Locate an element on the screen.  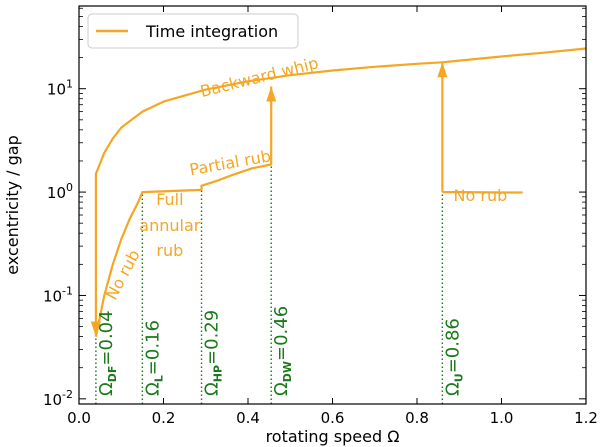
omega-value: =0.29 is located at coordinates (212, 337).